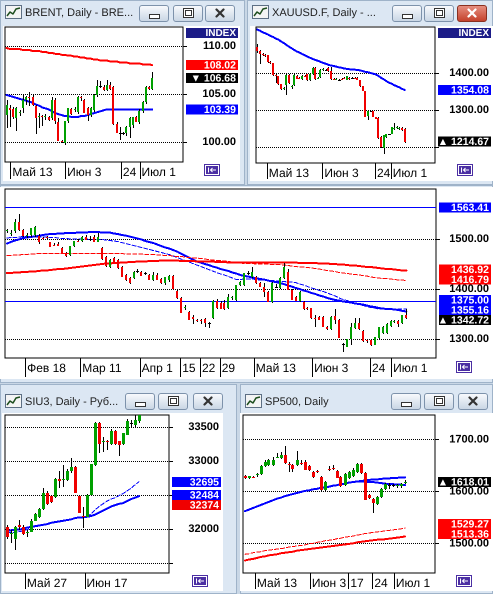 This screenshot has width=493, height=594. What do you see at coordinates (219, 142) in the screenshot?
I see `y-tick-label: 100.00` at bounding box center [219, 142].